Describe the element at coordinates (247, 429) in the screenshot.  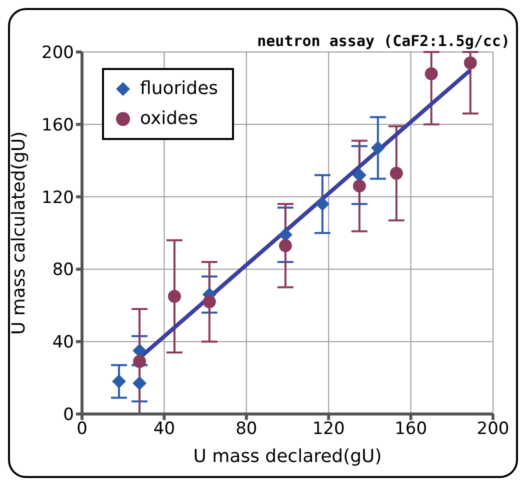
I see `x-tick-label: 80` at that location.